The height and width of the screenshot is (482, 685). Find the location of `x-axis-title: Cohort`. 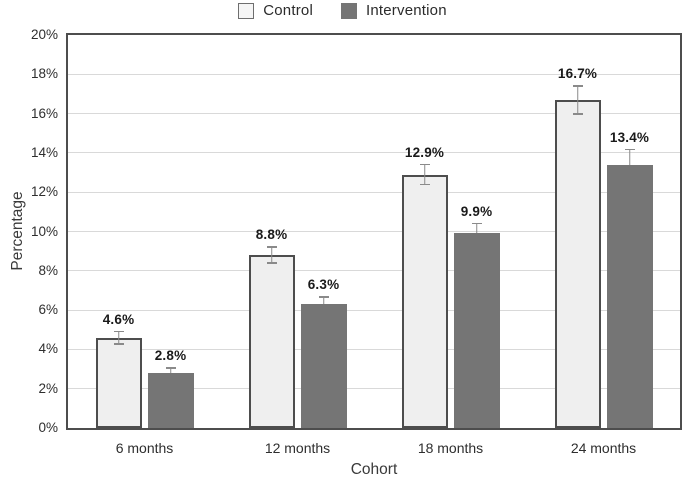

x-axis-title: Cohort is located at coordinates (374, 469).